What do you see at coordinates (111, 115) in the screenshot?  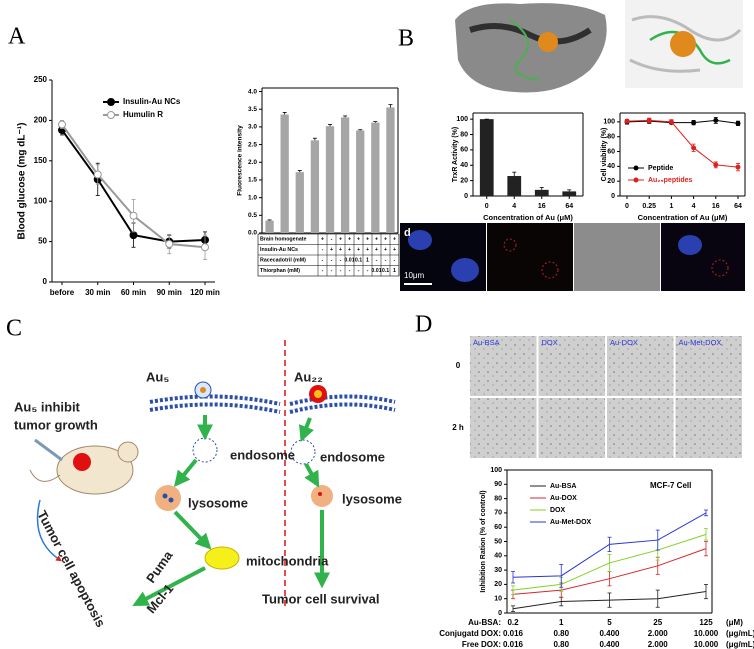 I see `legend-marker` at bounding box center [111, 115].